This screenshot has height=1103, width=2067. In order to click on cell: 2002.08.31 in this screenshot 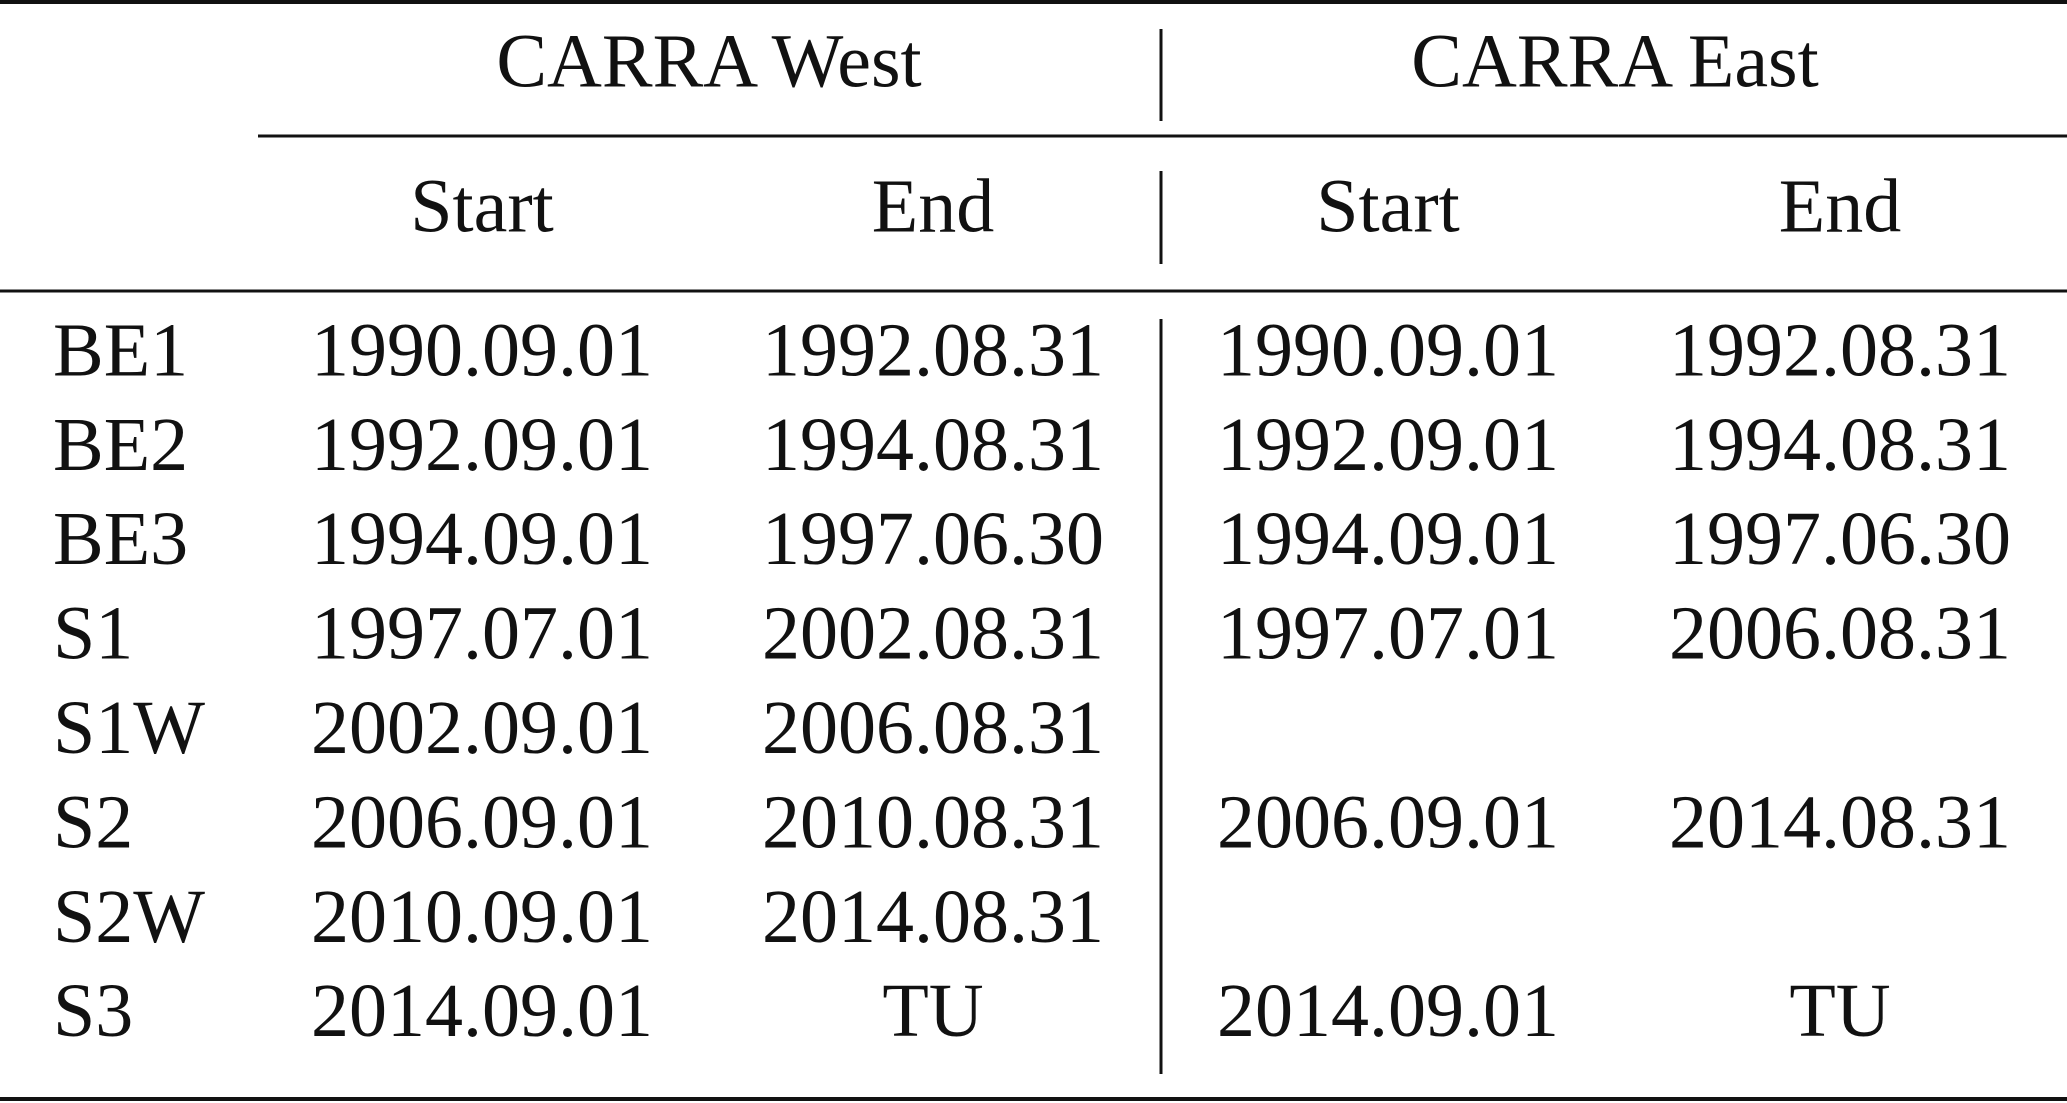, I will do `click(933, 634)`.